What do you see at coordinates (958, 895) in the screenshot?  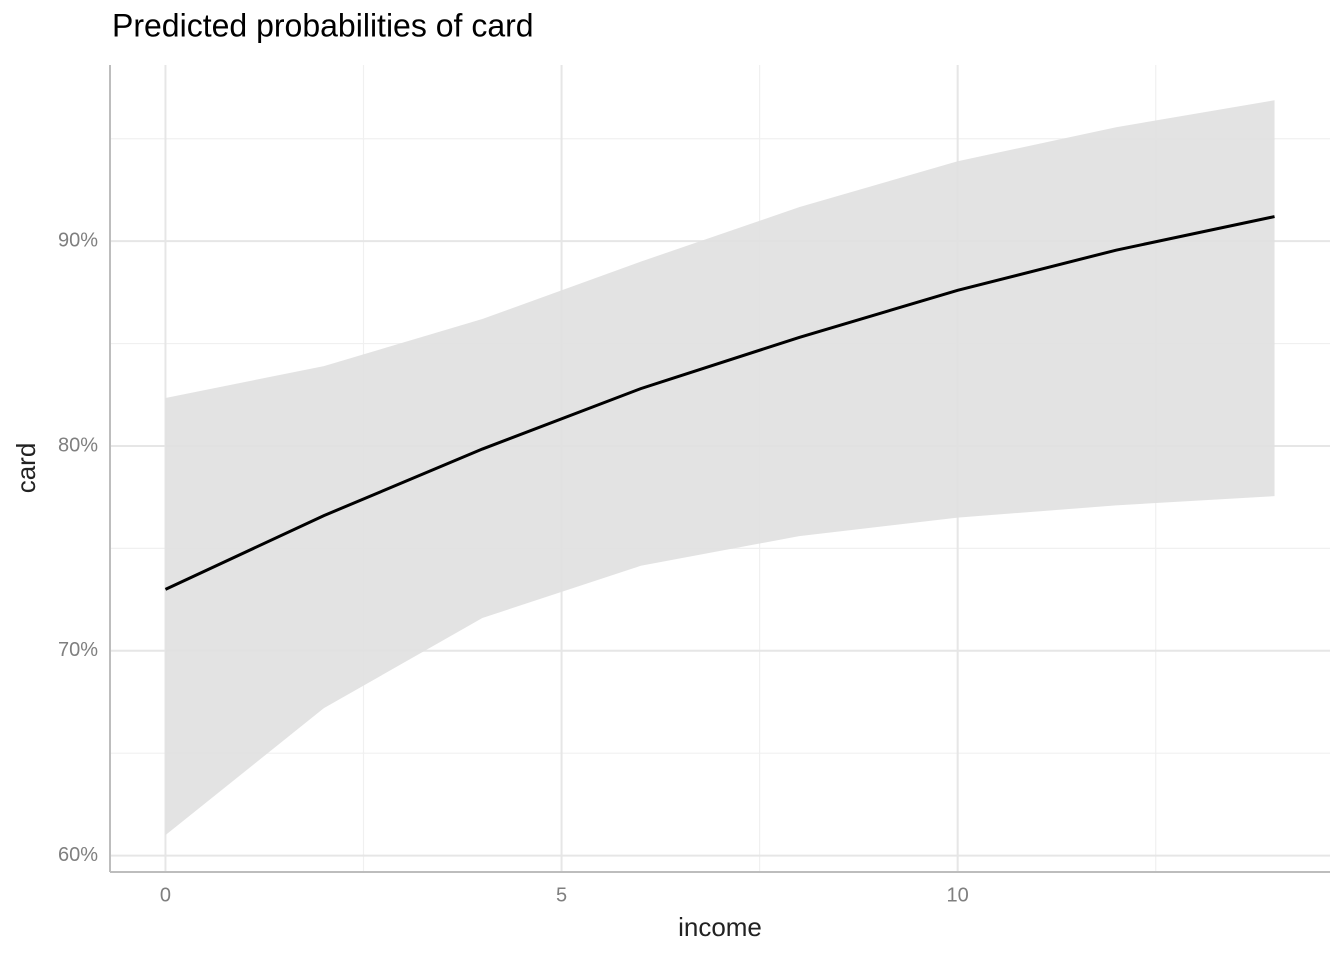 I see `x-tick-label: 10` at bounding box center [958, 895].